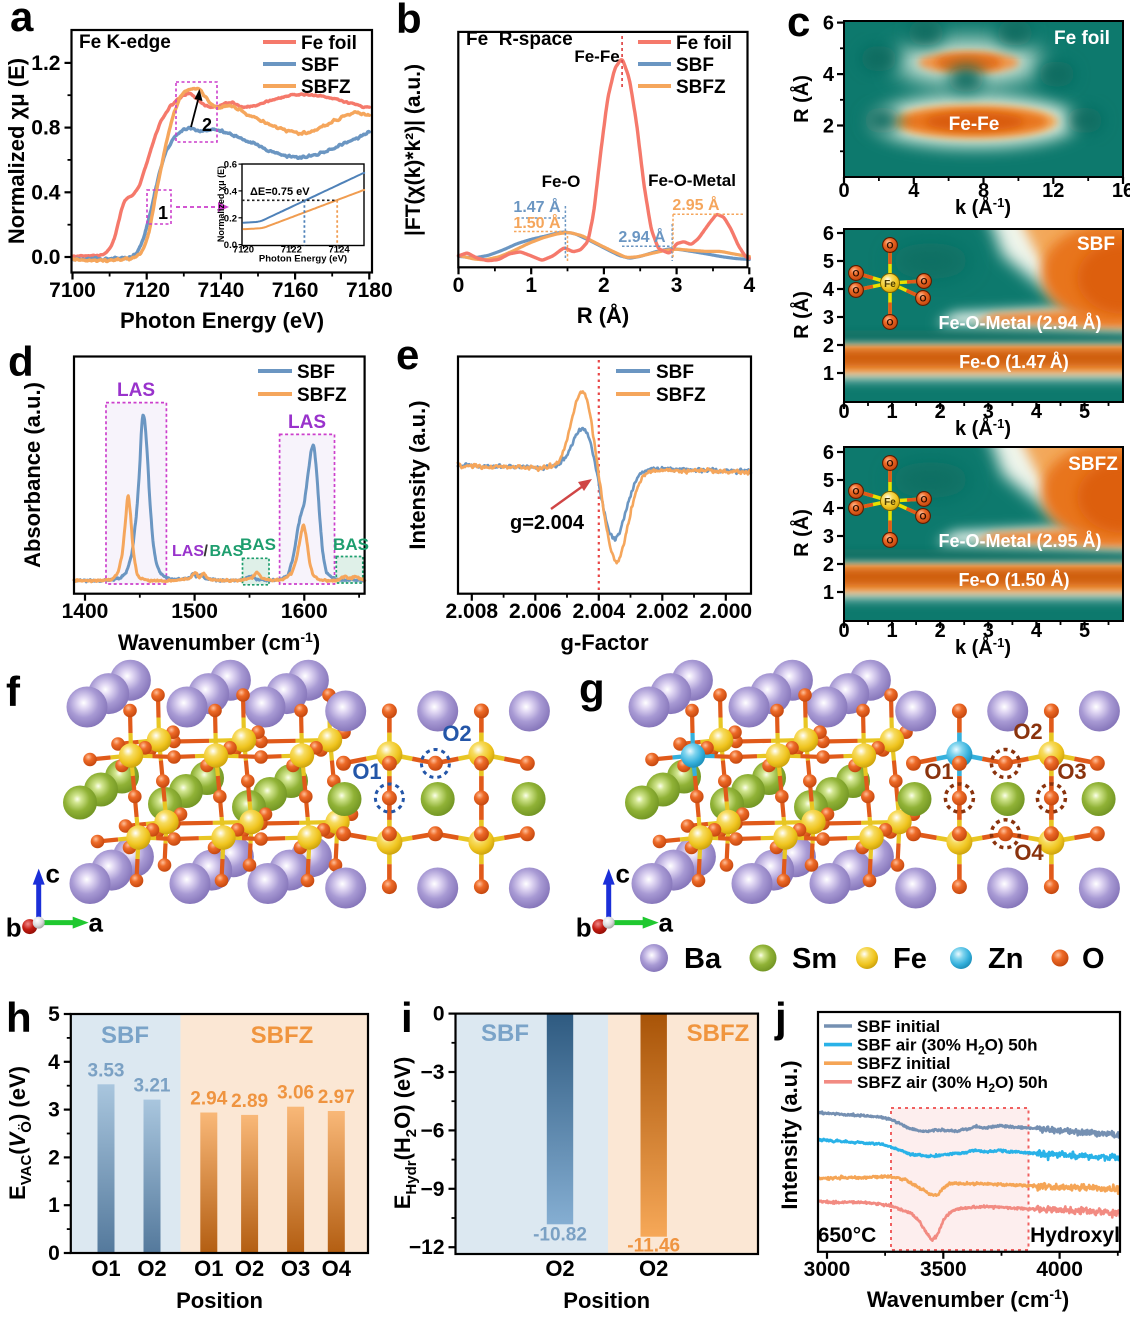  I want to click on svg-text: 2.95 Å, so click(696, 204).